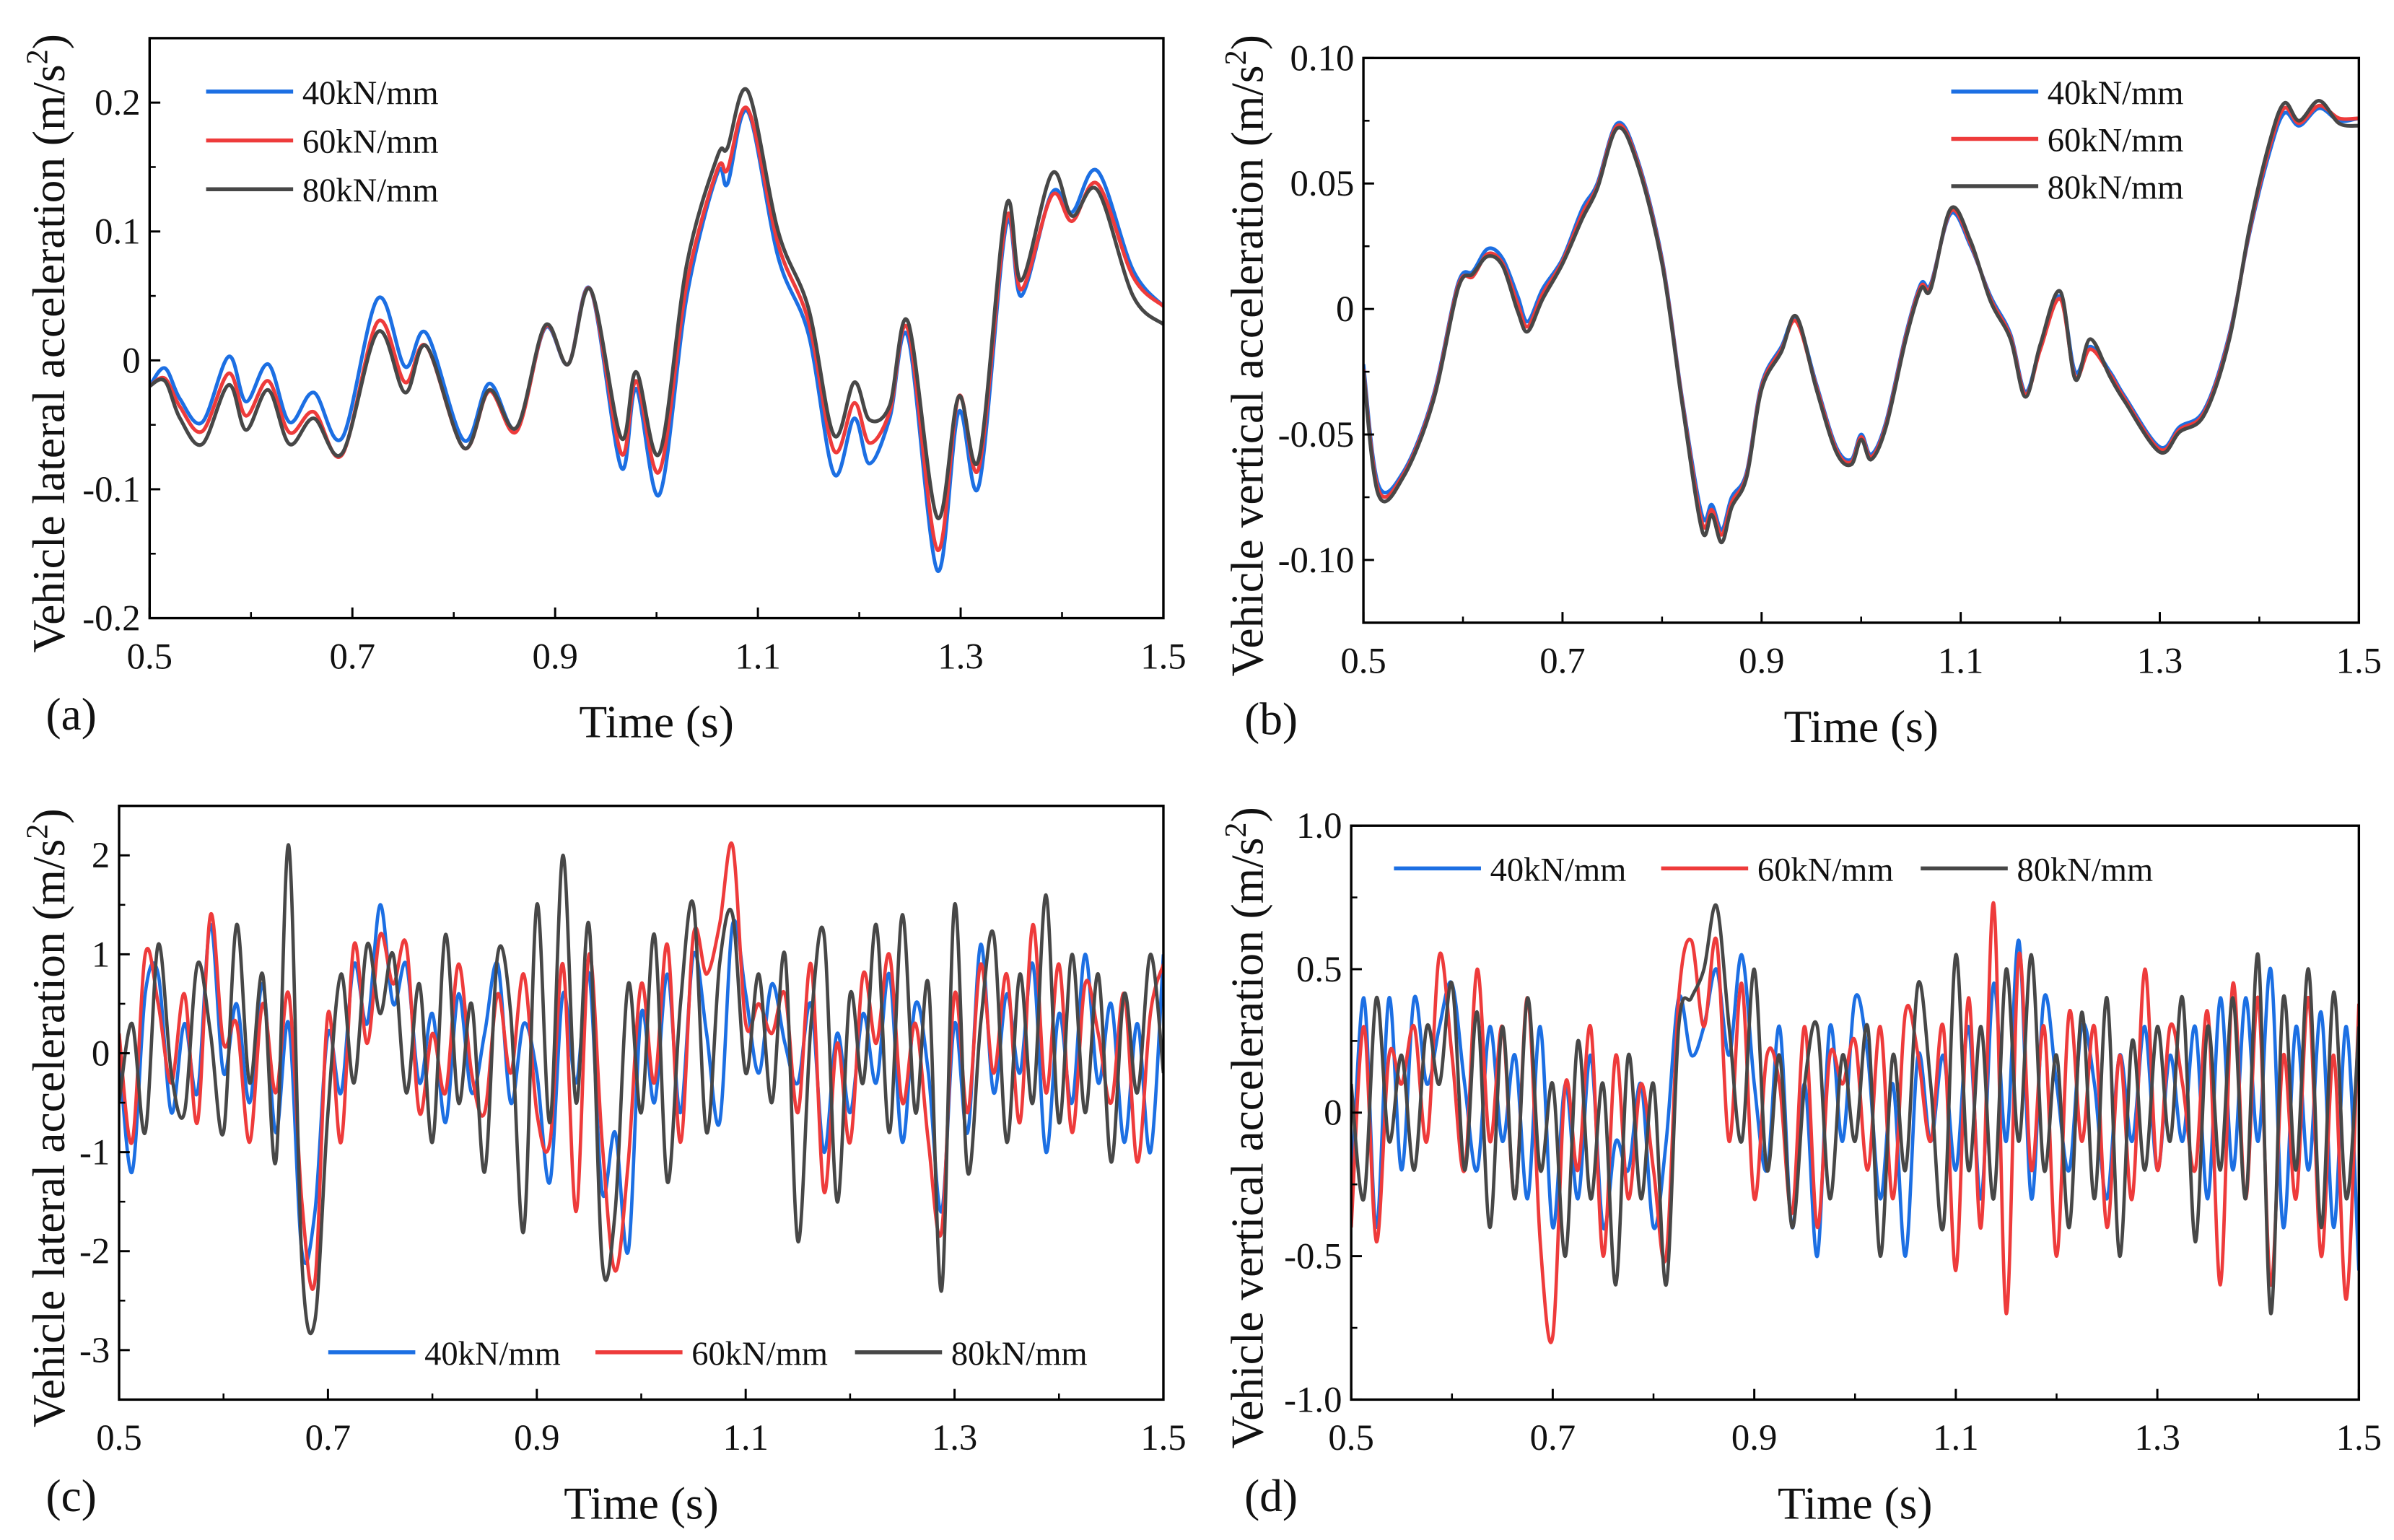 Image resolution: width=2394 pixels, height=1540 pixels. I want to click on y-tick-label: -1, so click(94, 1152).